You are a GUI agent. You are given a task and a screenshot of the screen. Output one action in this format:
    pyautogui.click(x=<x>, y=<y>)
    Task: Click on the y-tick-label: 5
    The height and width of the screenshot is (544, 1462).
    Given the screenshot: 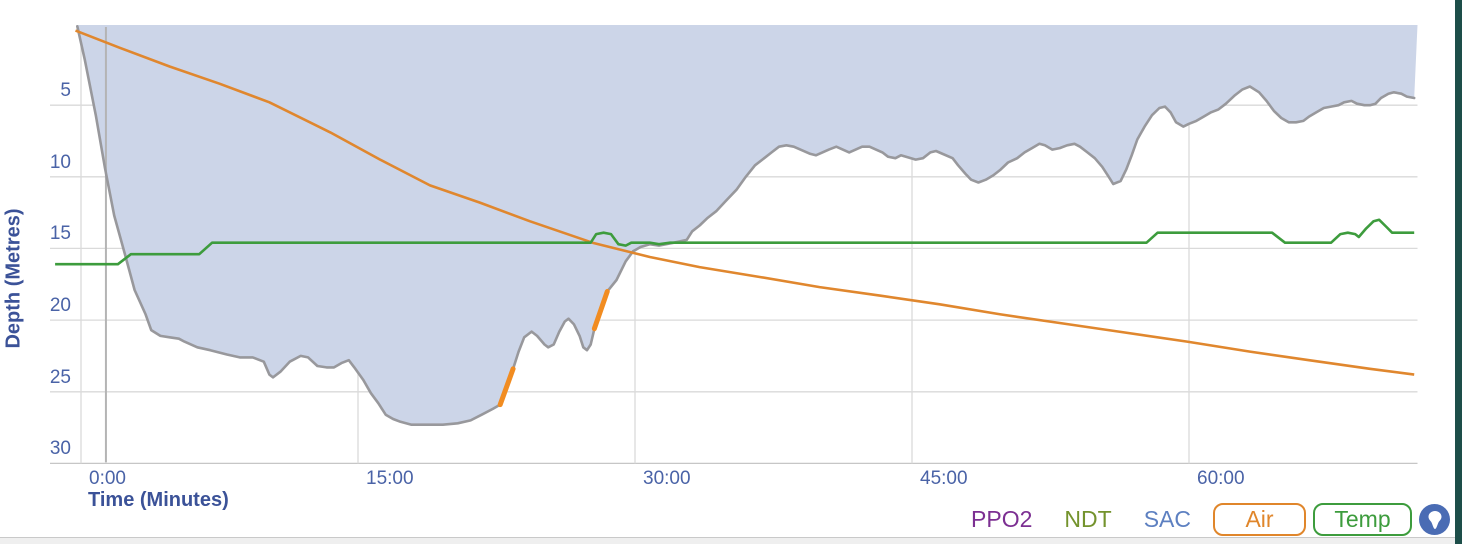 What is the action you would take?
    pyautogui.click(x=65, y=90)
    